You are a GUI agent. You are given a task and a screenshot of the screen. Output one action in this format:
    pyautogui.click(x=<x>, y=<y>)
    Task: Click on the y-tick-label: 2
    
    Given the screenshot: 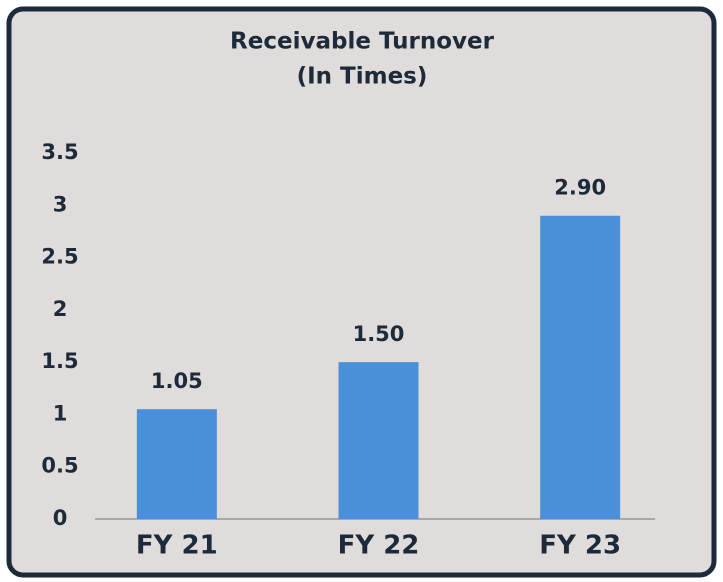 What is the action you would take?
    pyautogui.click(x=60, y=309)
    